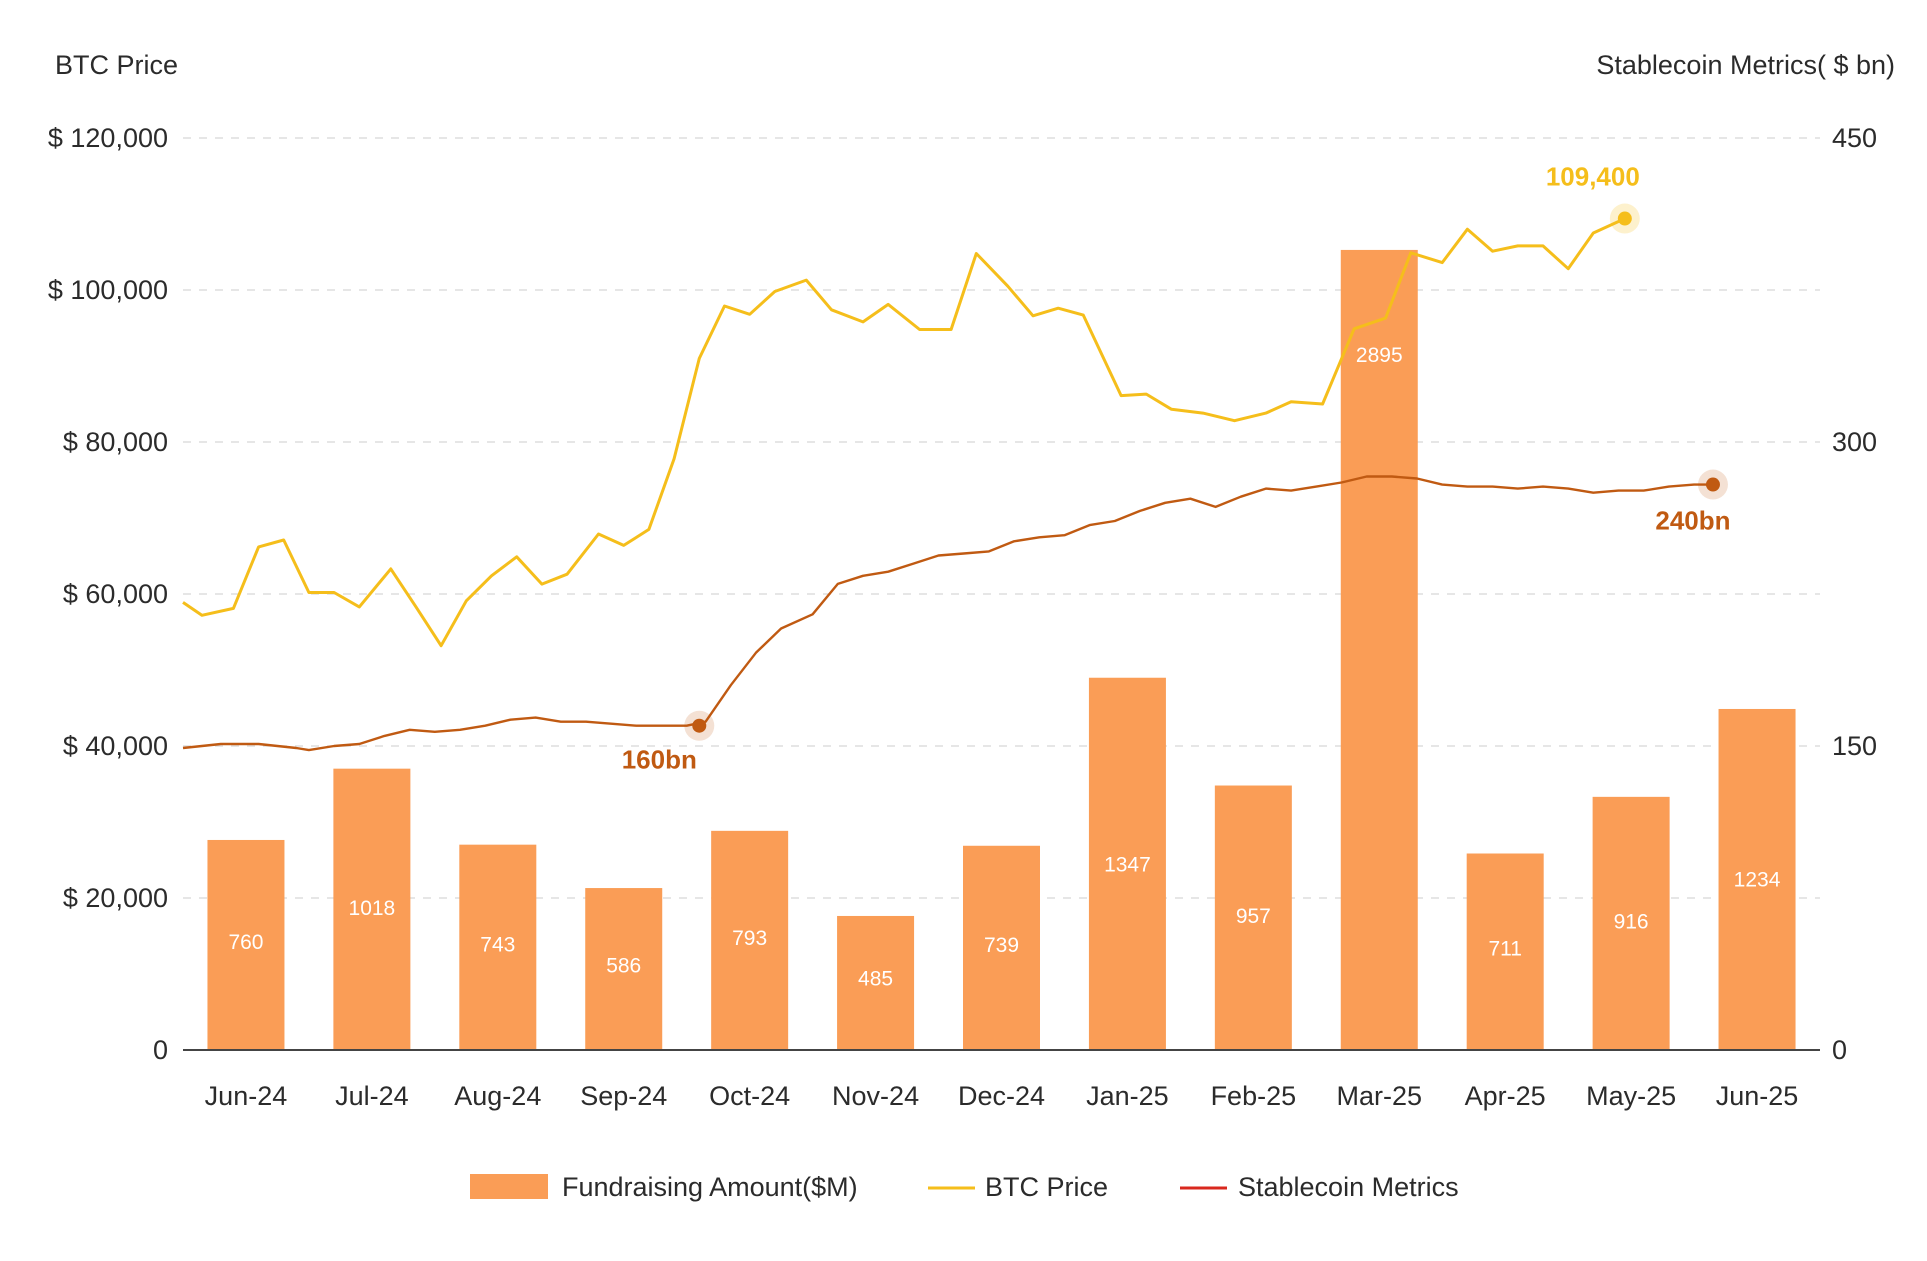 The image size is (1927, 1261). I want to click on x-category-label: Oct-24, so click(749, 1096).